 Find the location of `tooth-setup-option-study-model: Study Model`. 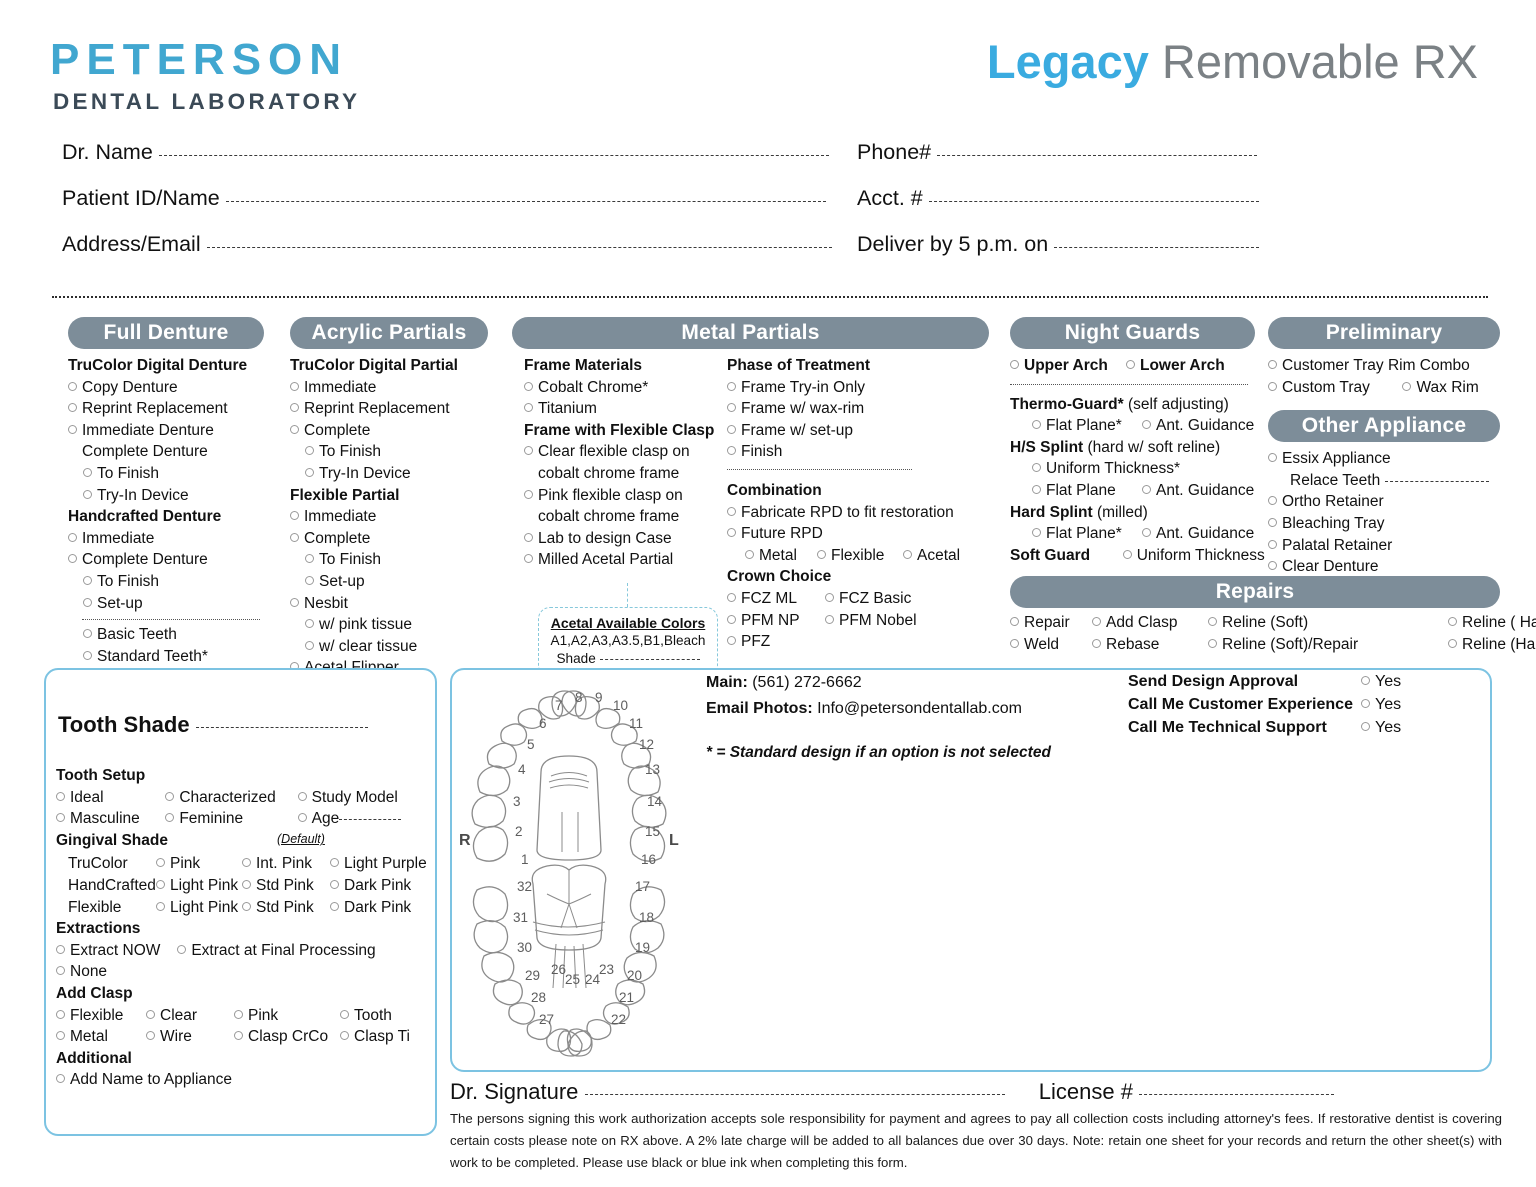

tooth-setup-option-study-model: Study Model is located at coordinates (347, 797).